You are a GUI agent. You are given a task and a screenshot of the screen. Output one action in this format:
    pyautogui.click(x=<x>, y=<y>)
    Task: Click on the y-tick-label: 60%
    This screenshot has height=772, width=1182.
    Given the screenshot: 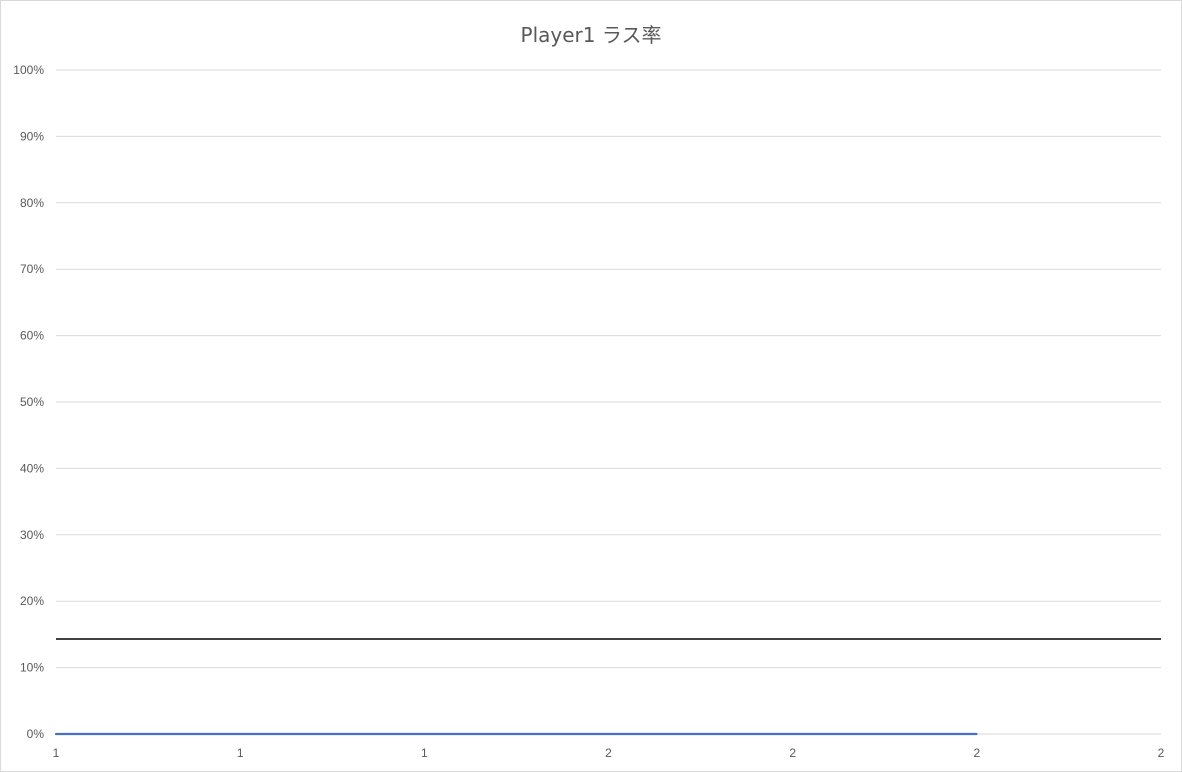 What is the action you would take?
    pyautogui.click(x=32, y=336)
    